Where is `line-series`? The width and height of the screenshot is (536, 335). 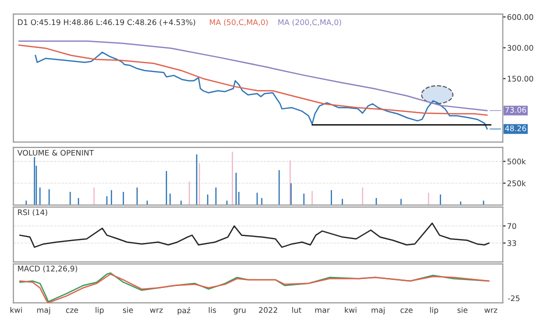
line-series is located at coordinates (254, 235).